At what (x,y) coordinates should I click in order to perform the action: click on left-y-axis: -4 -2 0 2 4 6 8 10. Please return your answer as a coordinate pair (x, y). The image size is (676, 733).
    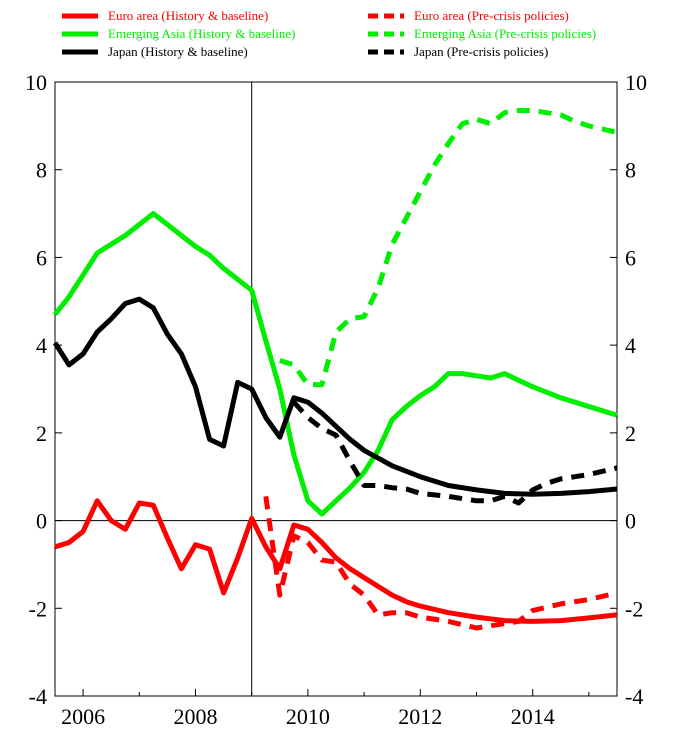
    Looking at the image, I should click on (43, 389).